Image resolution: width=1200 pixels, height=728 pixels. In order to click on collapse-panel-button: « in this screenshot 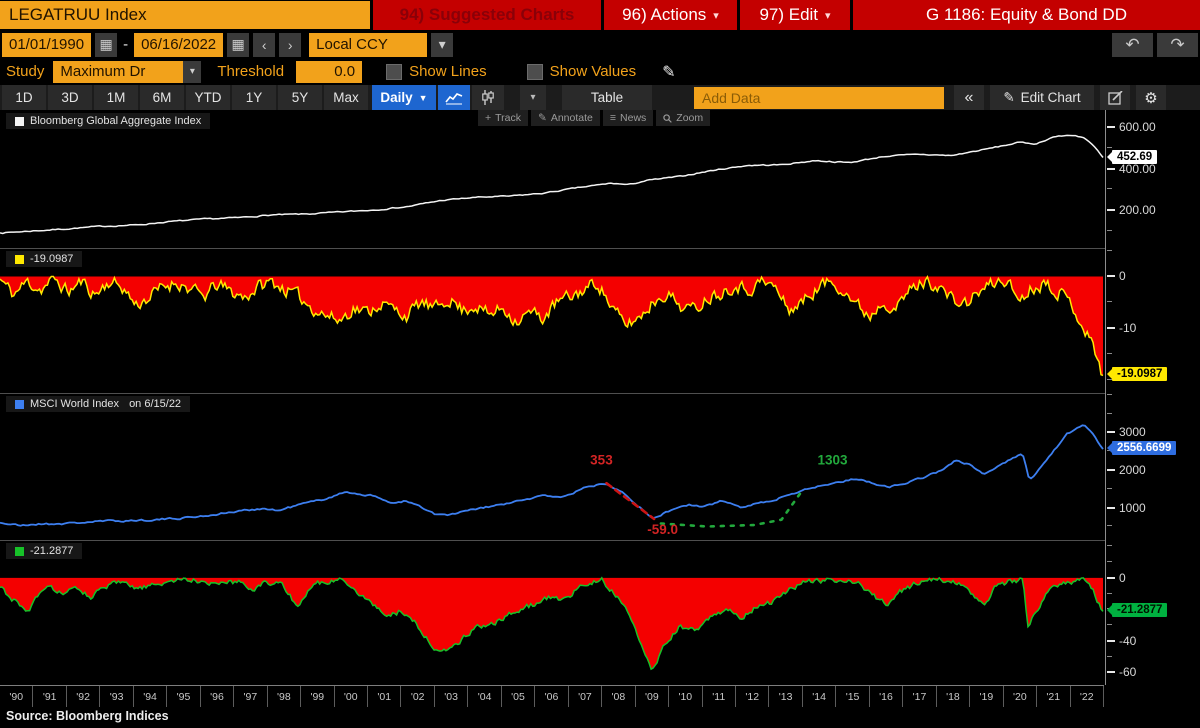, I will do `click(969, 97)`.